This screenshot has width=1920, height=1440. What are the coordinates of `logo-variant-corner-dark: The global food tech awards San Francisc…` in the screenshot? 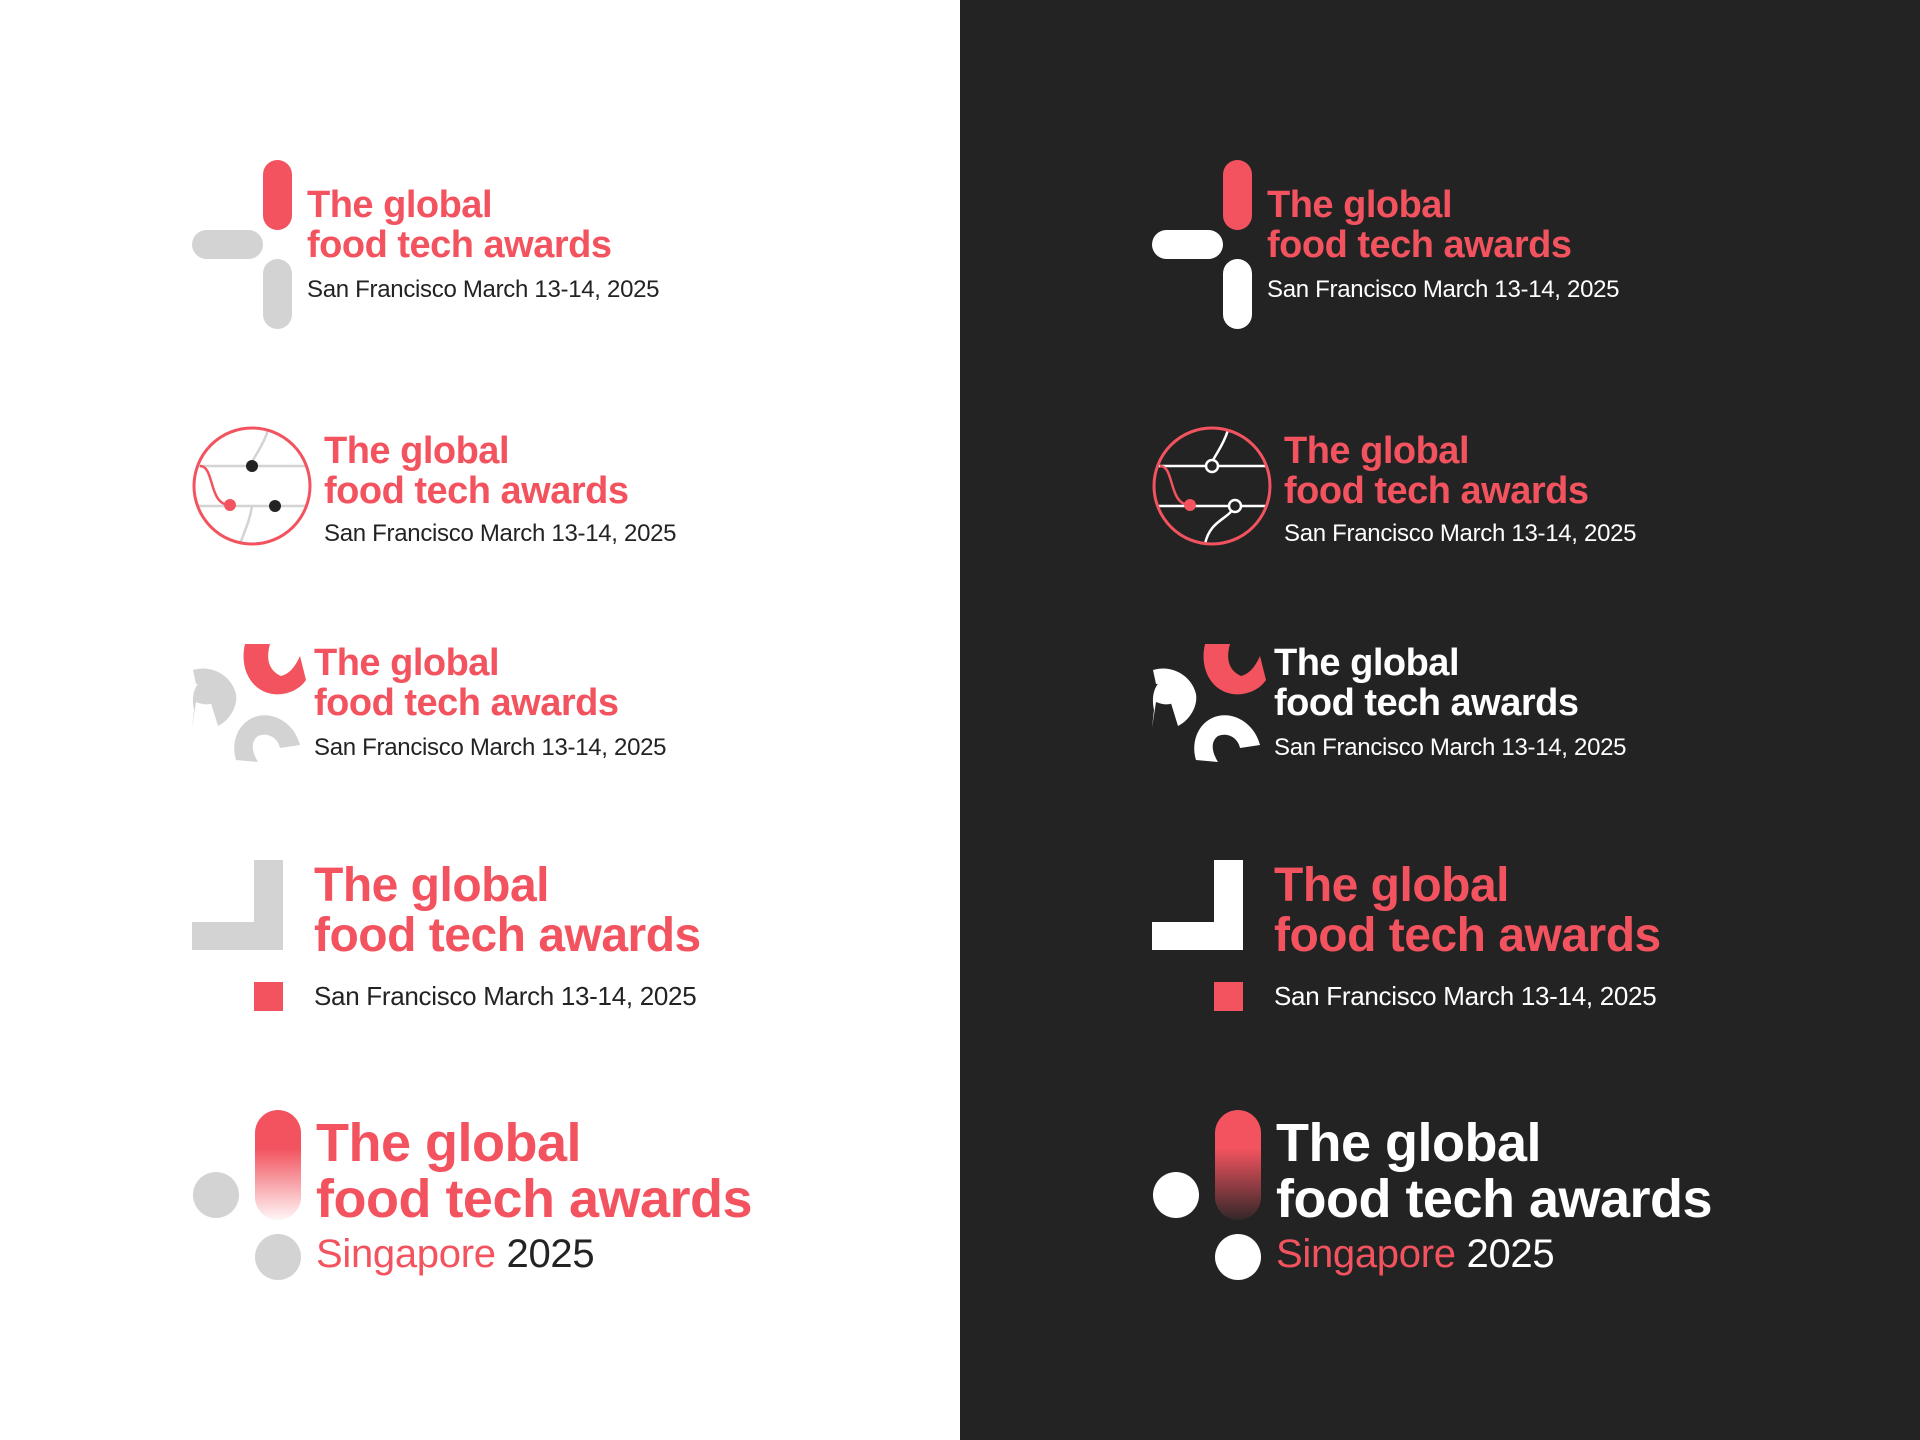 It's located at (1440, 980).